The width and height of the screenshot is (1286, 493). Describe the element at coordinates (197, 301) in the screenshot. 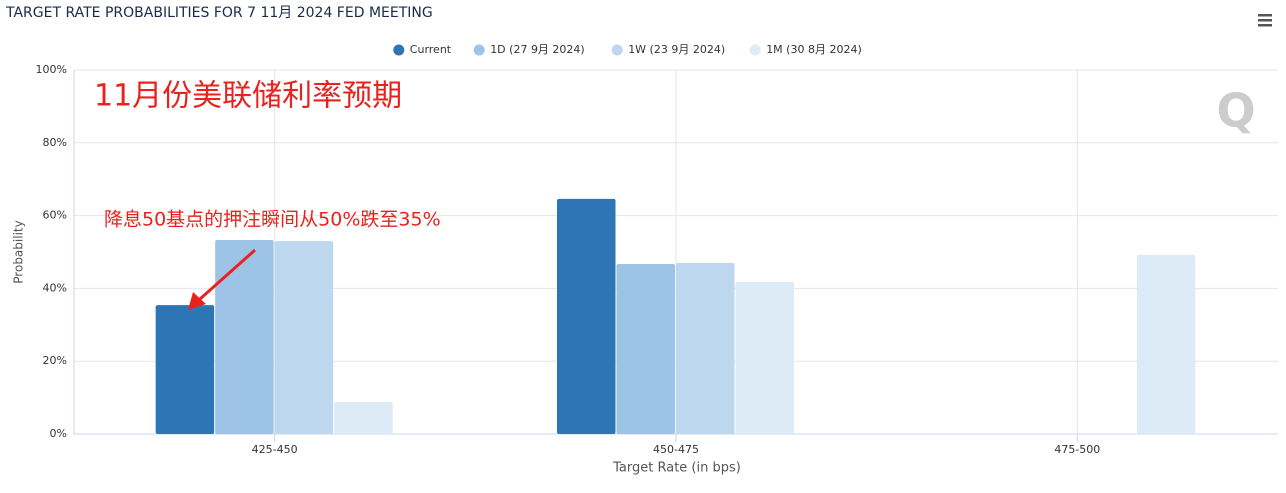

I see `annotation-arrowhead` at that location.